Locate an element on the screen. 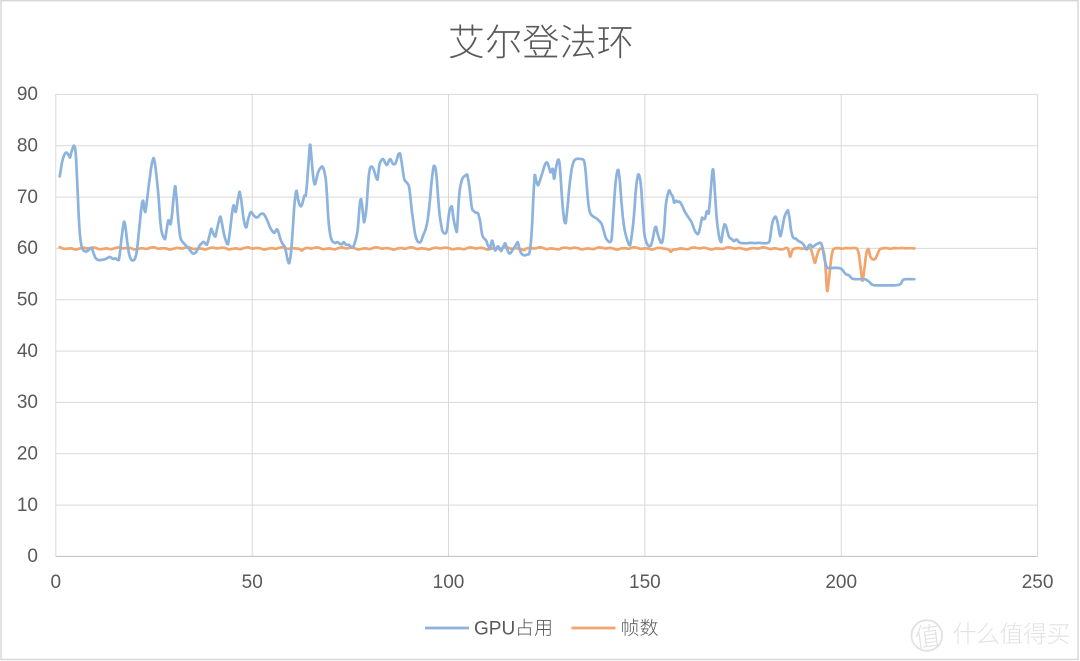 The height and width of the screenshot is (661, 1080). svg-text: 200 is located at coordinates (841, 582).